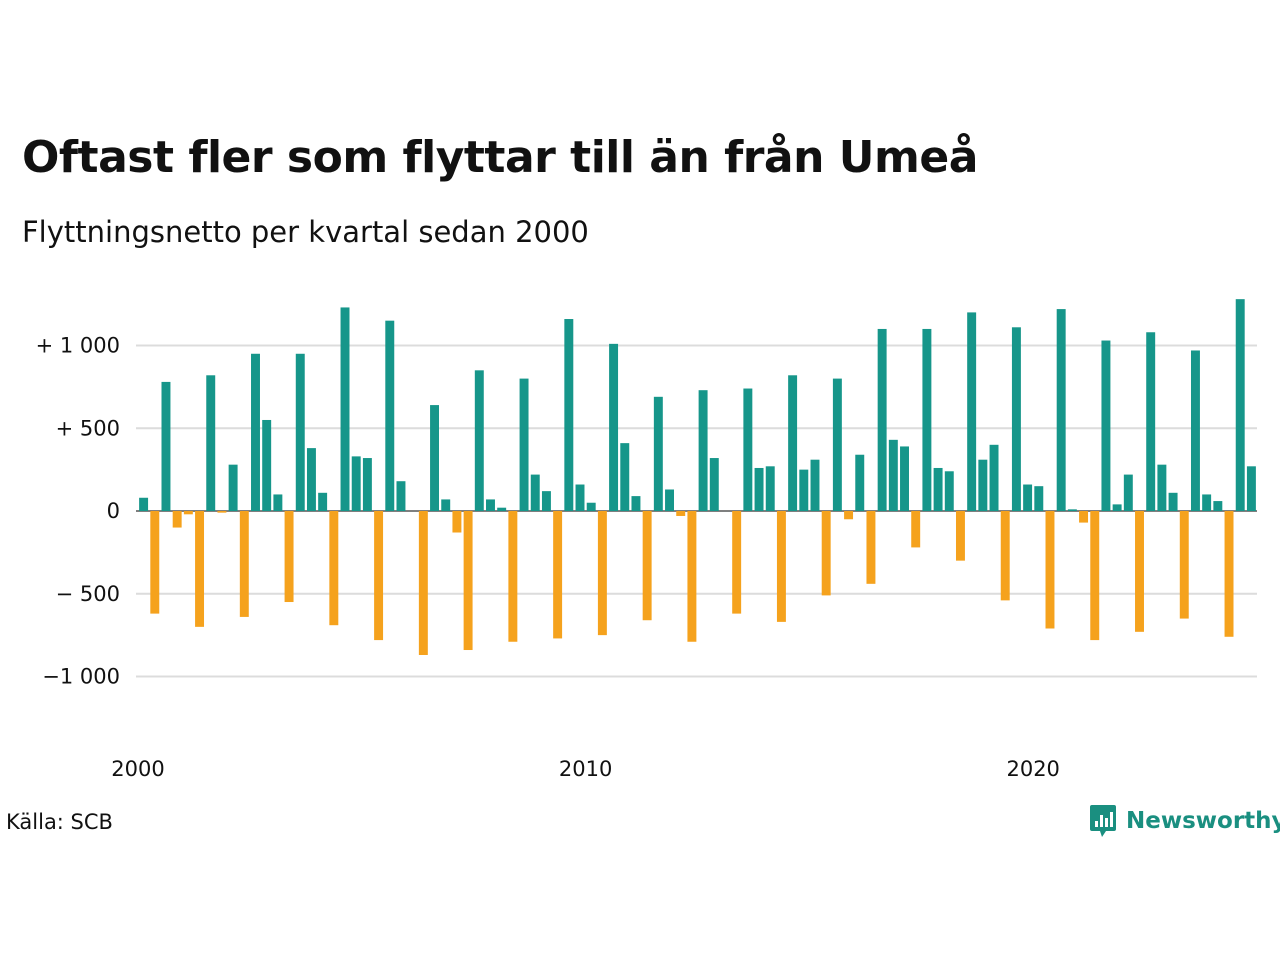 The height and width of the screenshot is (960, 1280). I want to click on chart-subtitle: Flyttningsnetto per kvartal sedan 2000, so click(305, 232).